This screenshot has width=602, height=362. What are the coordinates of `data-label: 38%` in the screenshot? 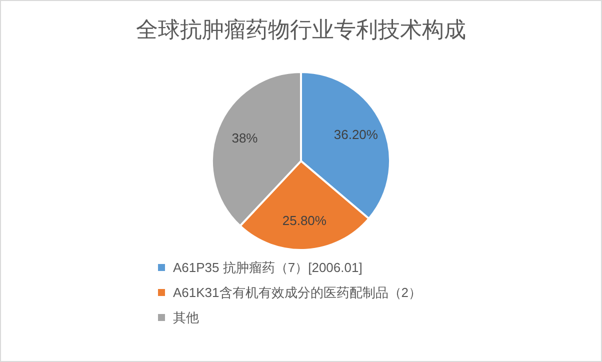 It's located at (245, 138).